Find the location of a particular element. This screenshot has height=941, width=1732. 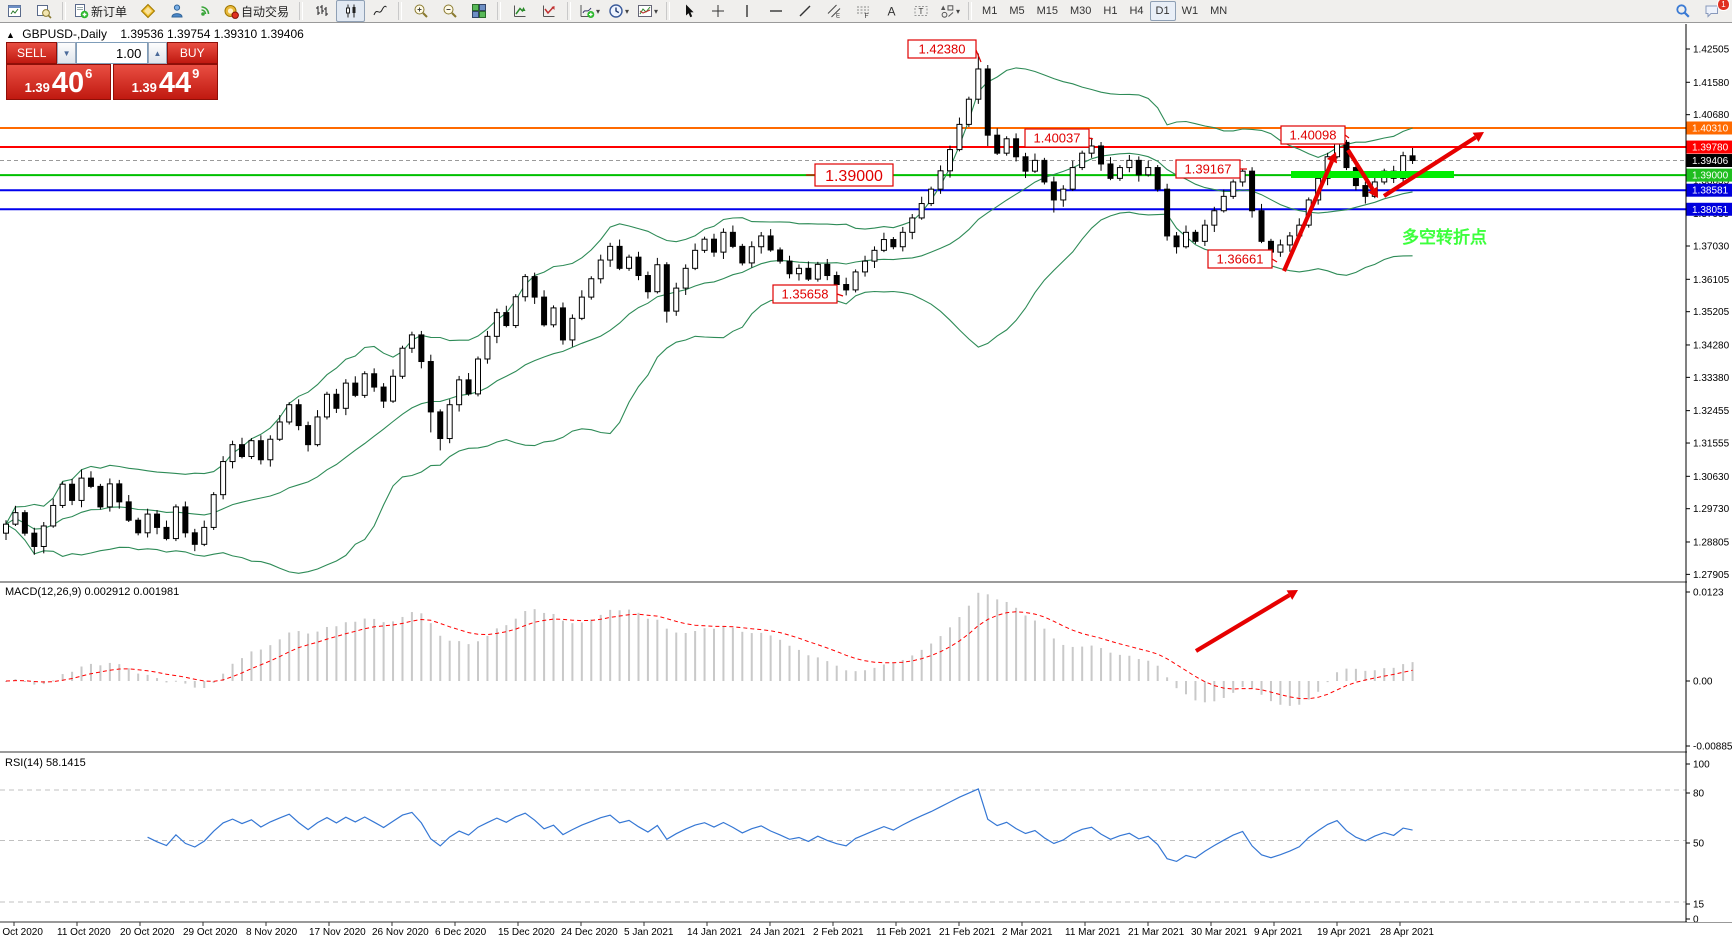

buy-price-panel: 1.39 44 9 is located at coordinates (165, 82).